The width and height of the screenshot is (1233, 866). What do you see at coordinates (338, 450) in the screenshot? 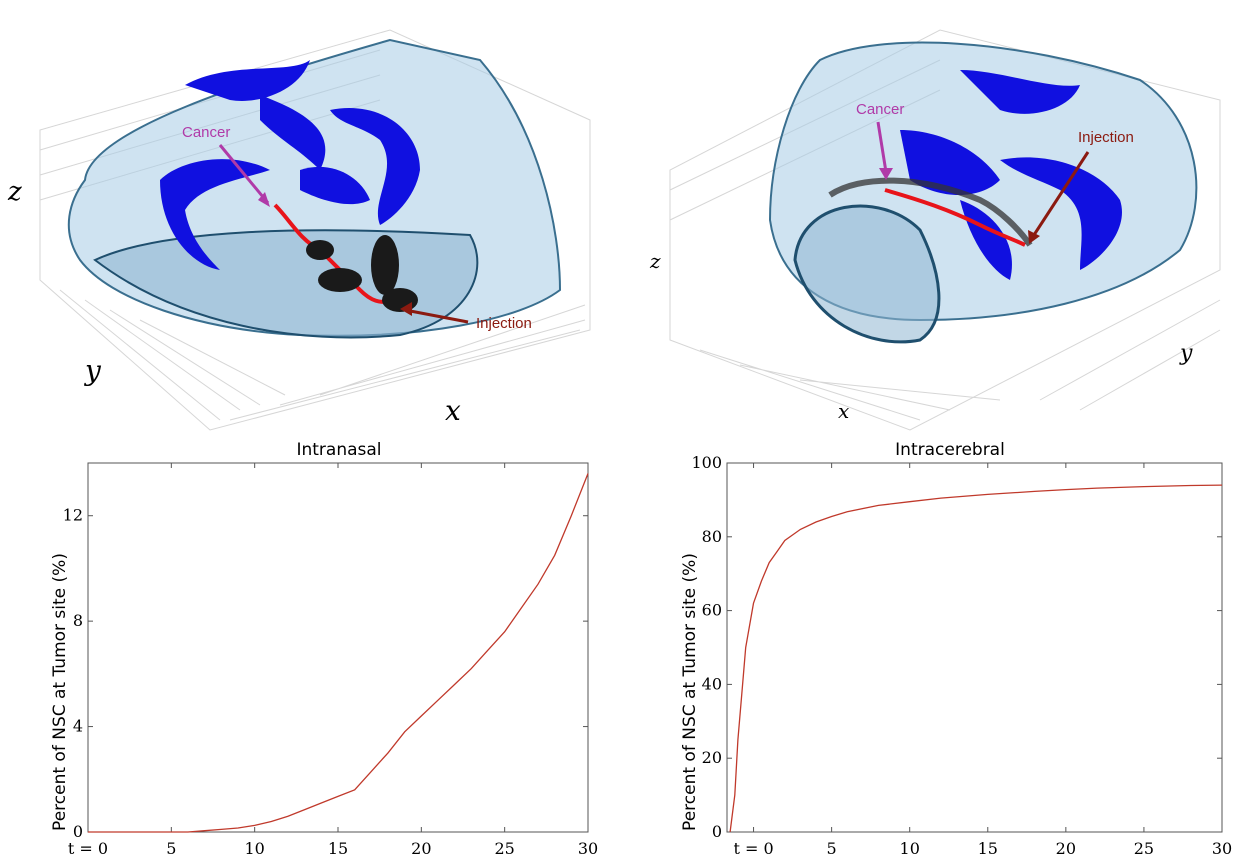
I see `chart-title: Intranasal` at bounding box center [338, 450].